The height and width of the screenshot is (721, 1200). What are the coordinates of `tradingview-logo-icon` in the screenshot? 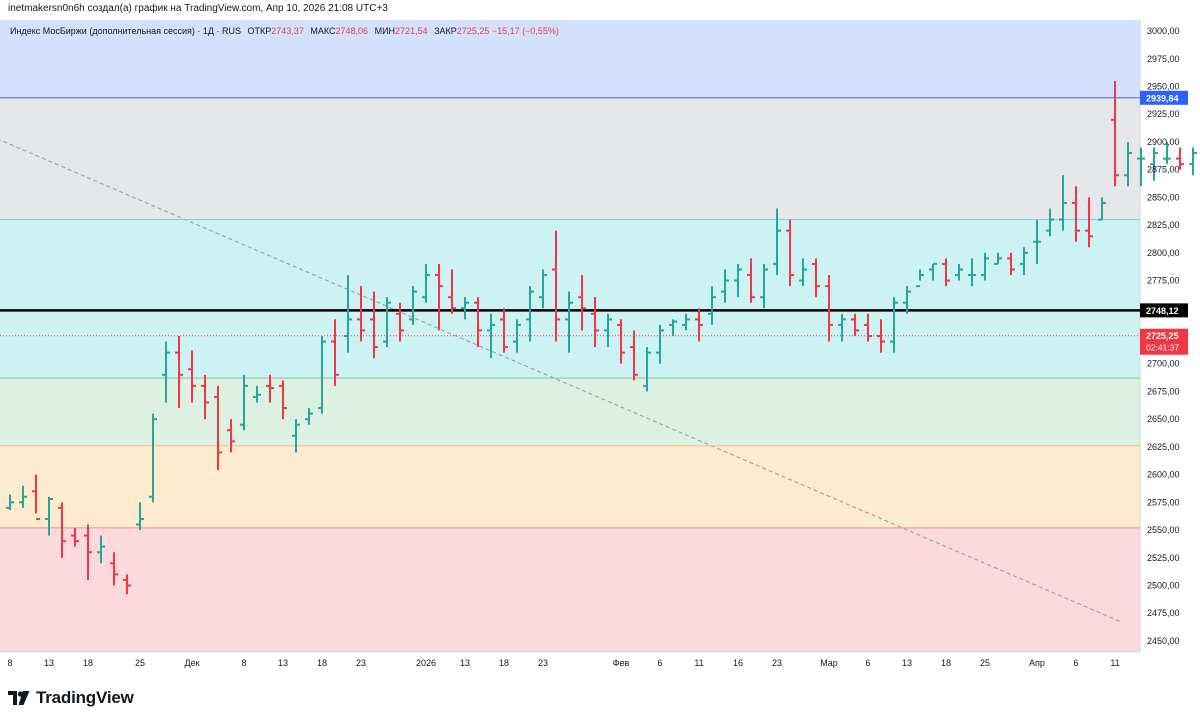 It's located at (19, 698).